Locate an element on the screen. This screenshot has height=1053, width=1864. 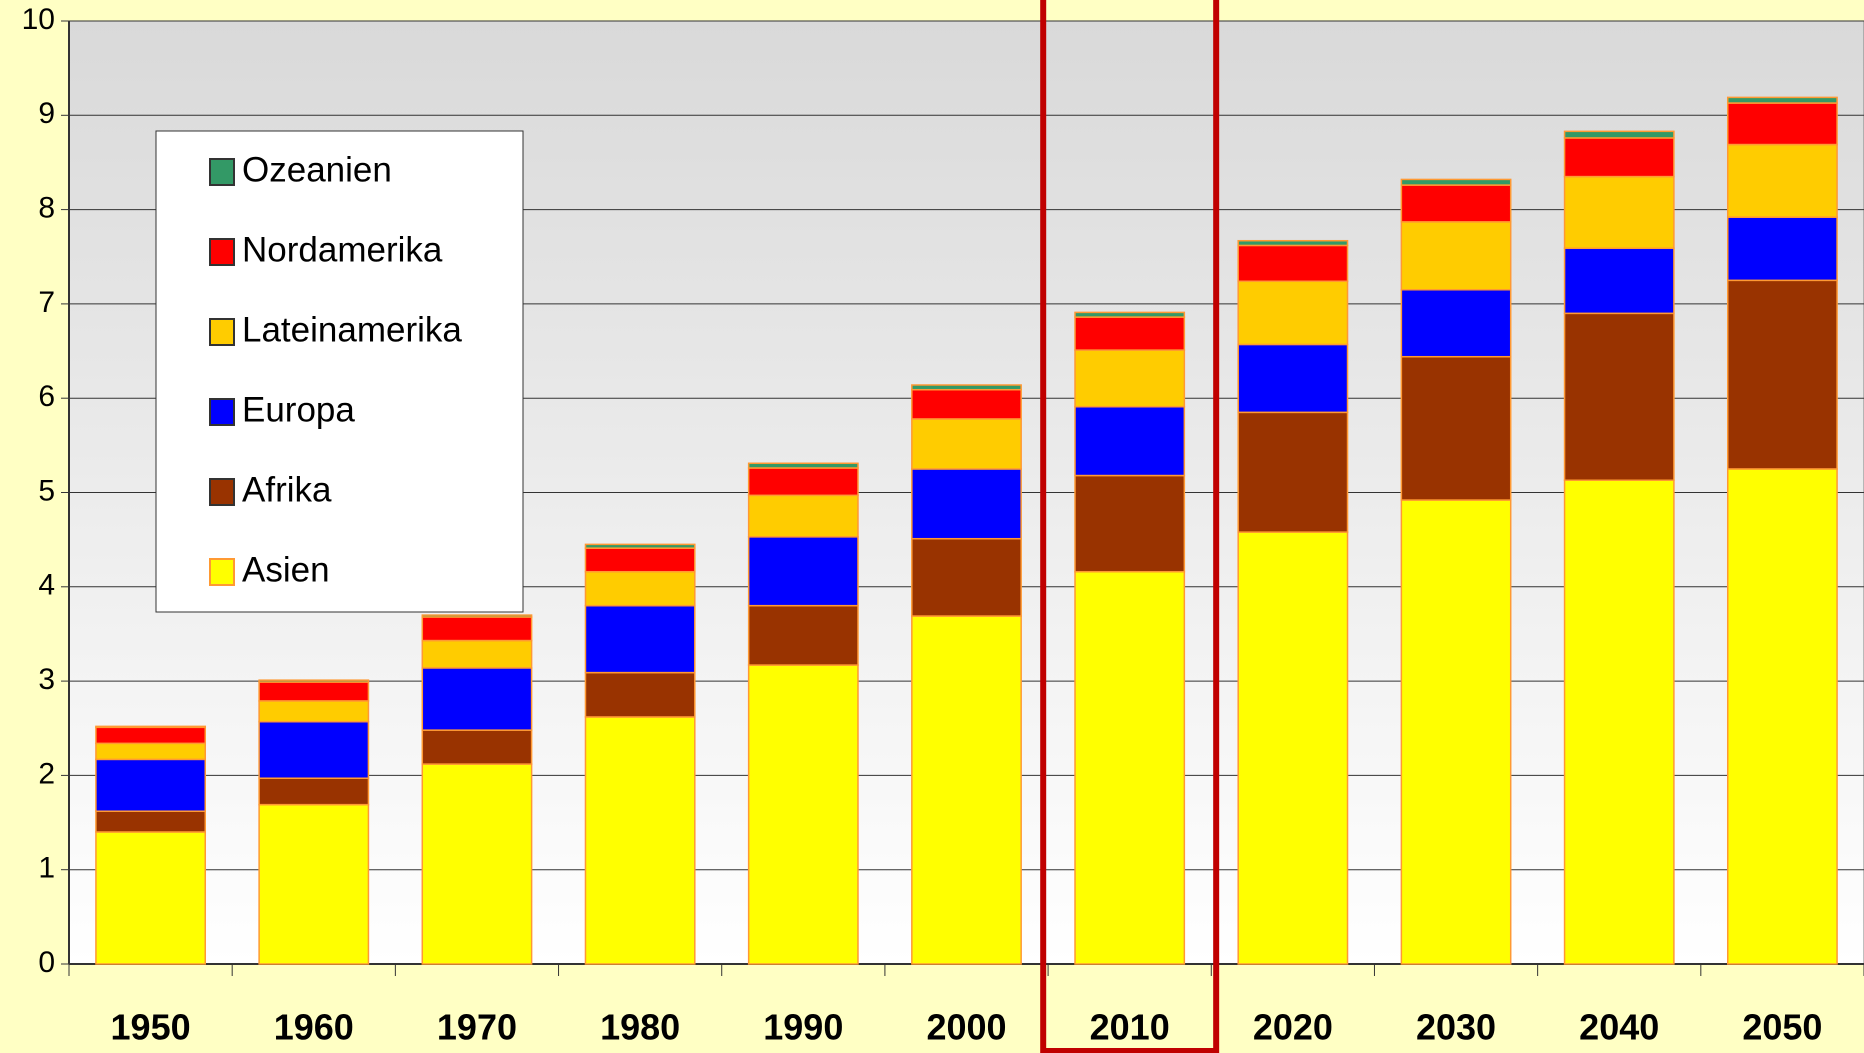
y-tick-label: 4 is located at coordinates (46, 585).